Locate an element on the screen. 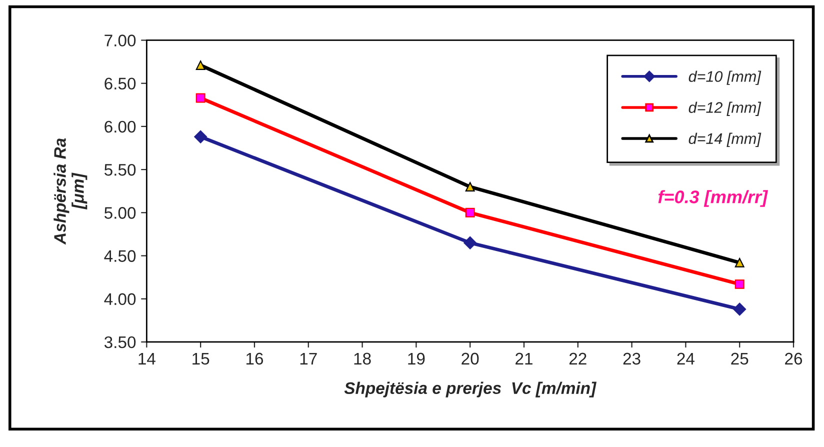 The height and width of the screenshot is (447, 824). x-tick-label: 18 is located at coordinates (362, 358).